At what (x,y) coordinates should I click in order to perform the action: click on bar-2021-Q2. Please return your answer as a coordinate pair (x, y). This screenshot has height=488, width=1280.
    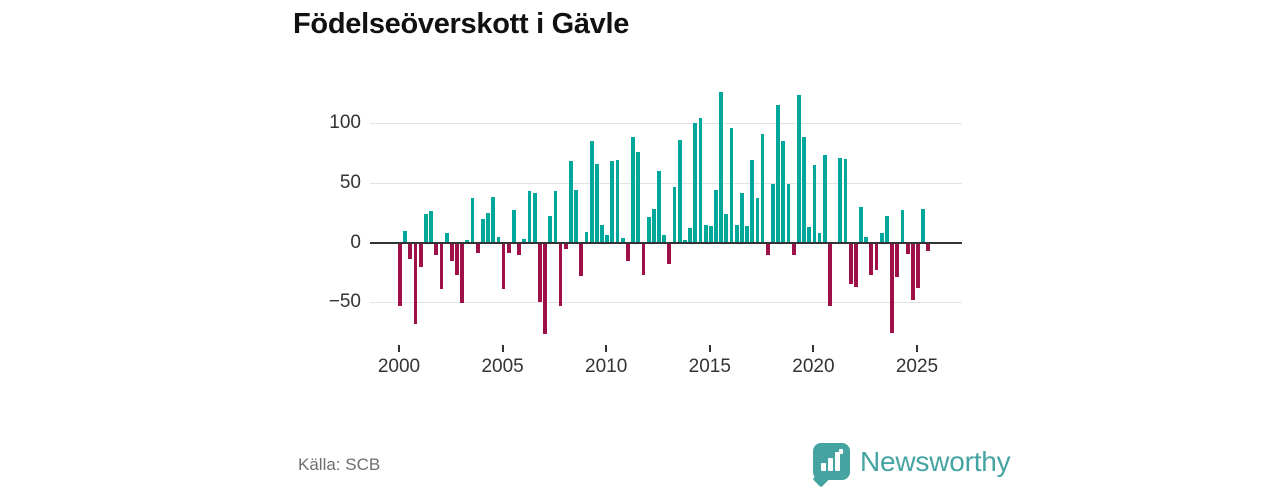
    Looking at the image, I should click on (840, 200).